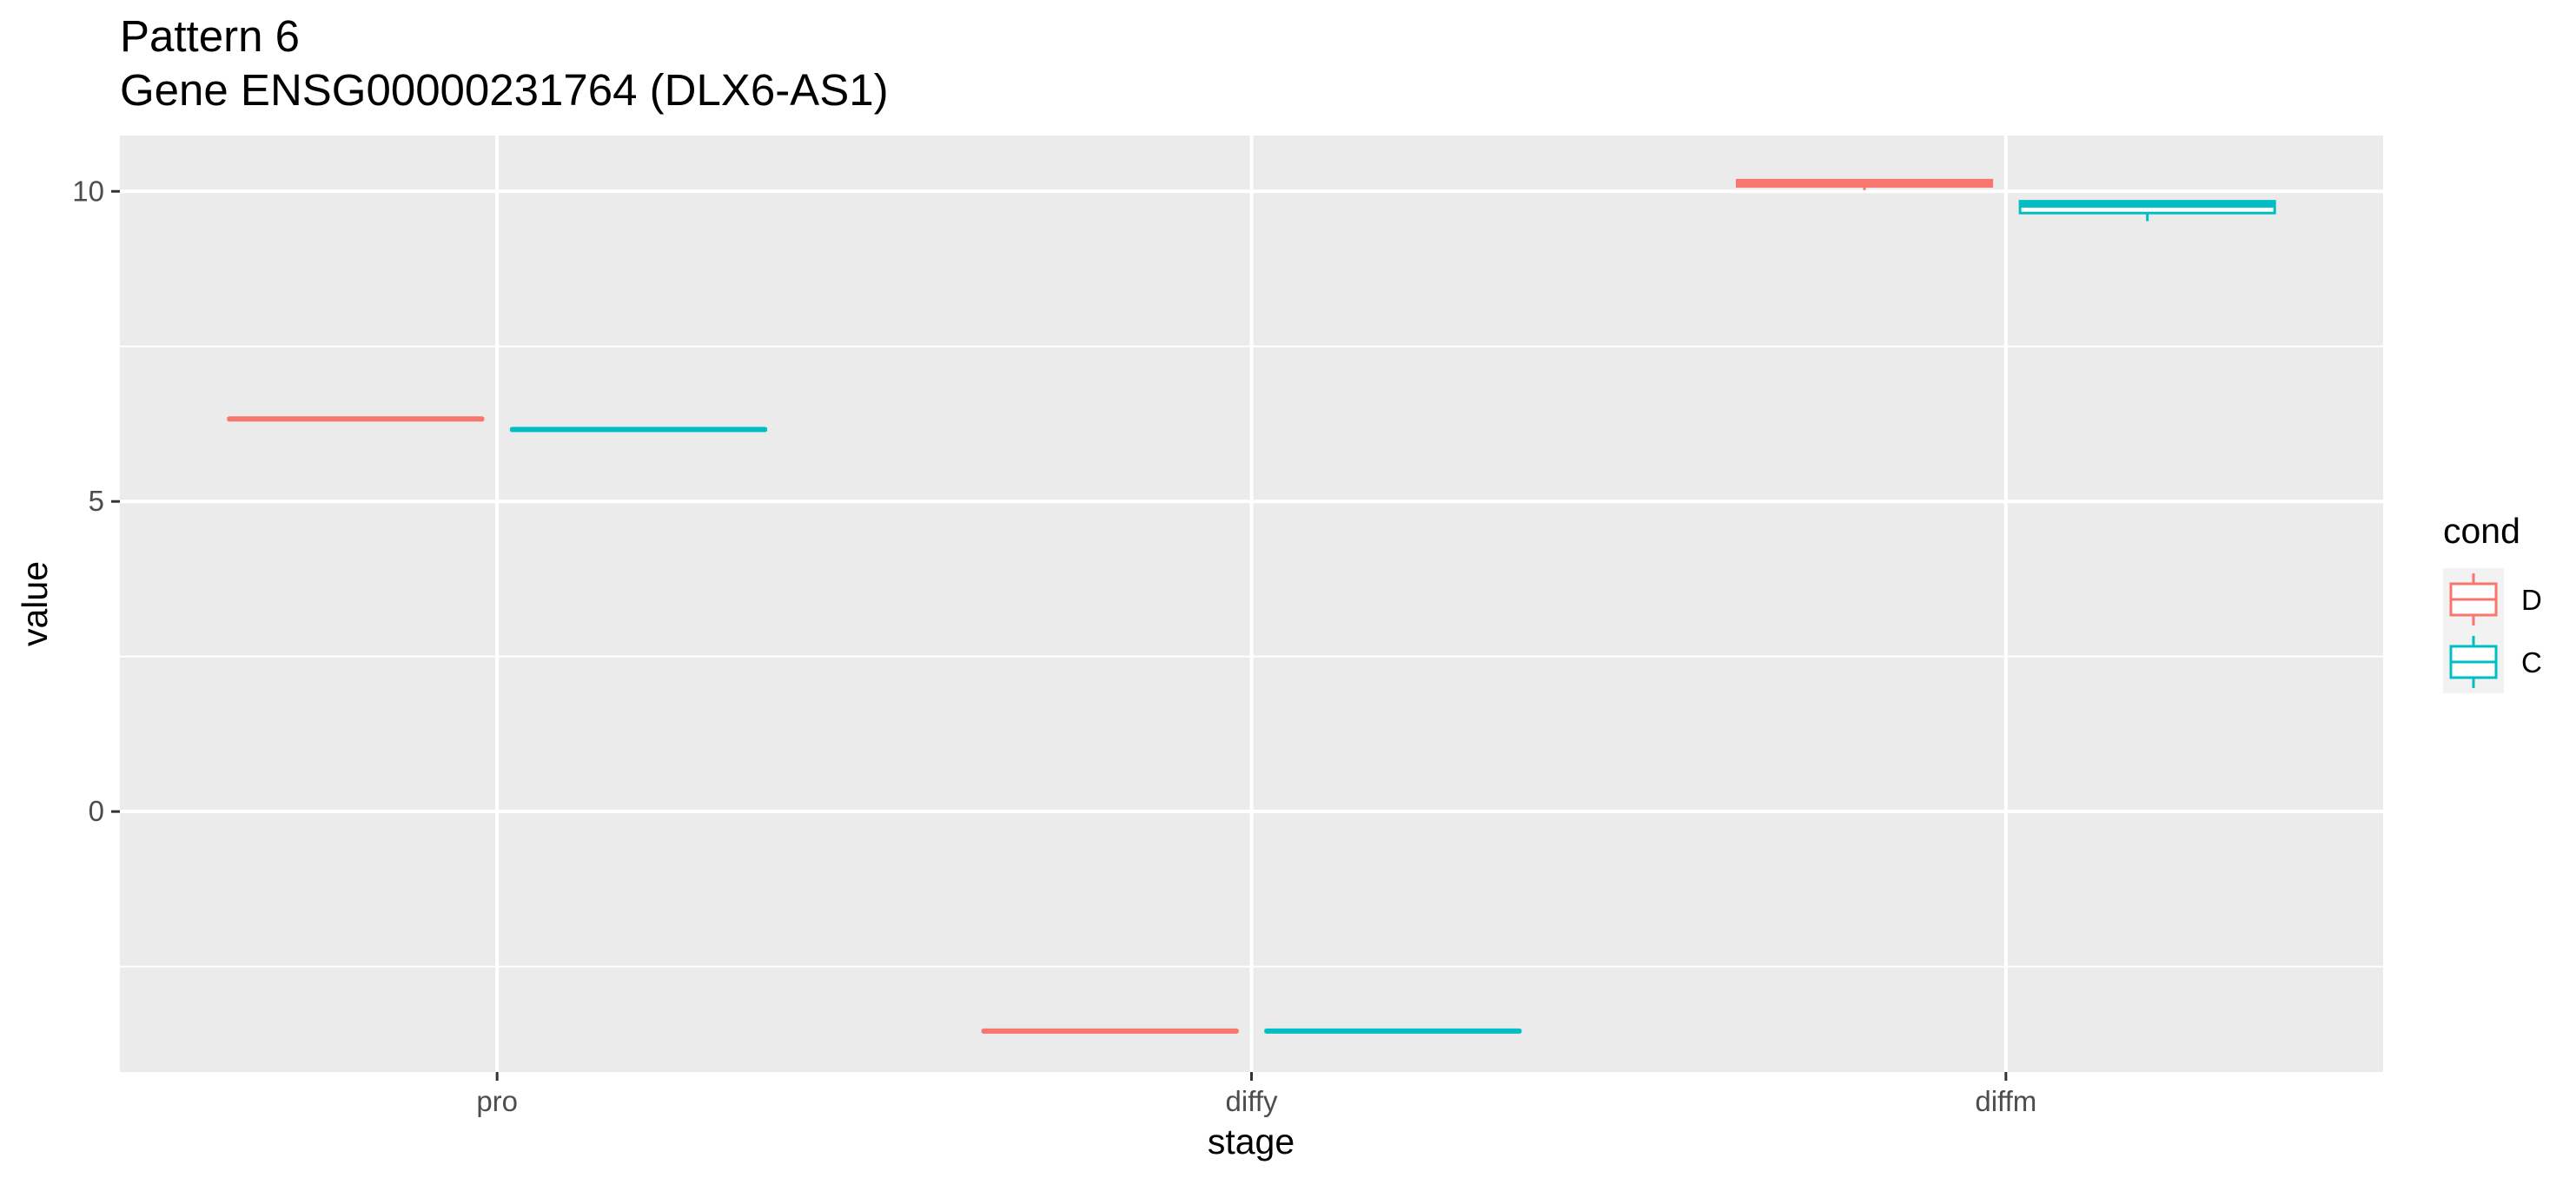 The image size is (2576, 1178). Describe the element at coordinates (1110, 1031) in the screenshot. I see `boxplot-D-diffy` at that location.